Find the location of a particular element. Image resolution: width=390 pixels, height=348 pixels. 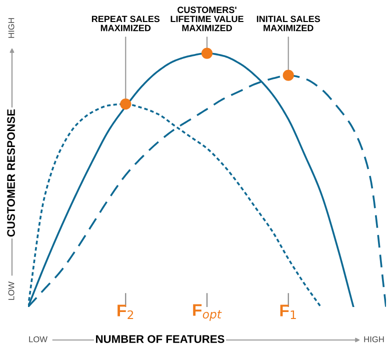

x-tick-label: F$_{opt}$ is located at coordinates (207, 312).